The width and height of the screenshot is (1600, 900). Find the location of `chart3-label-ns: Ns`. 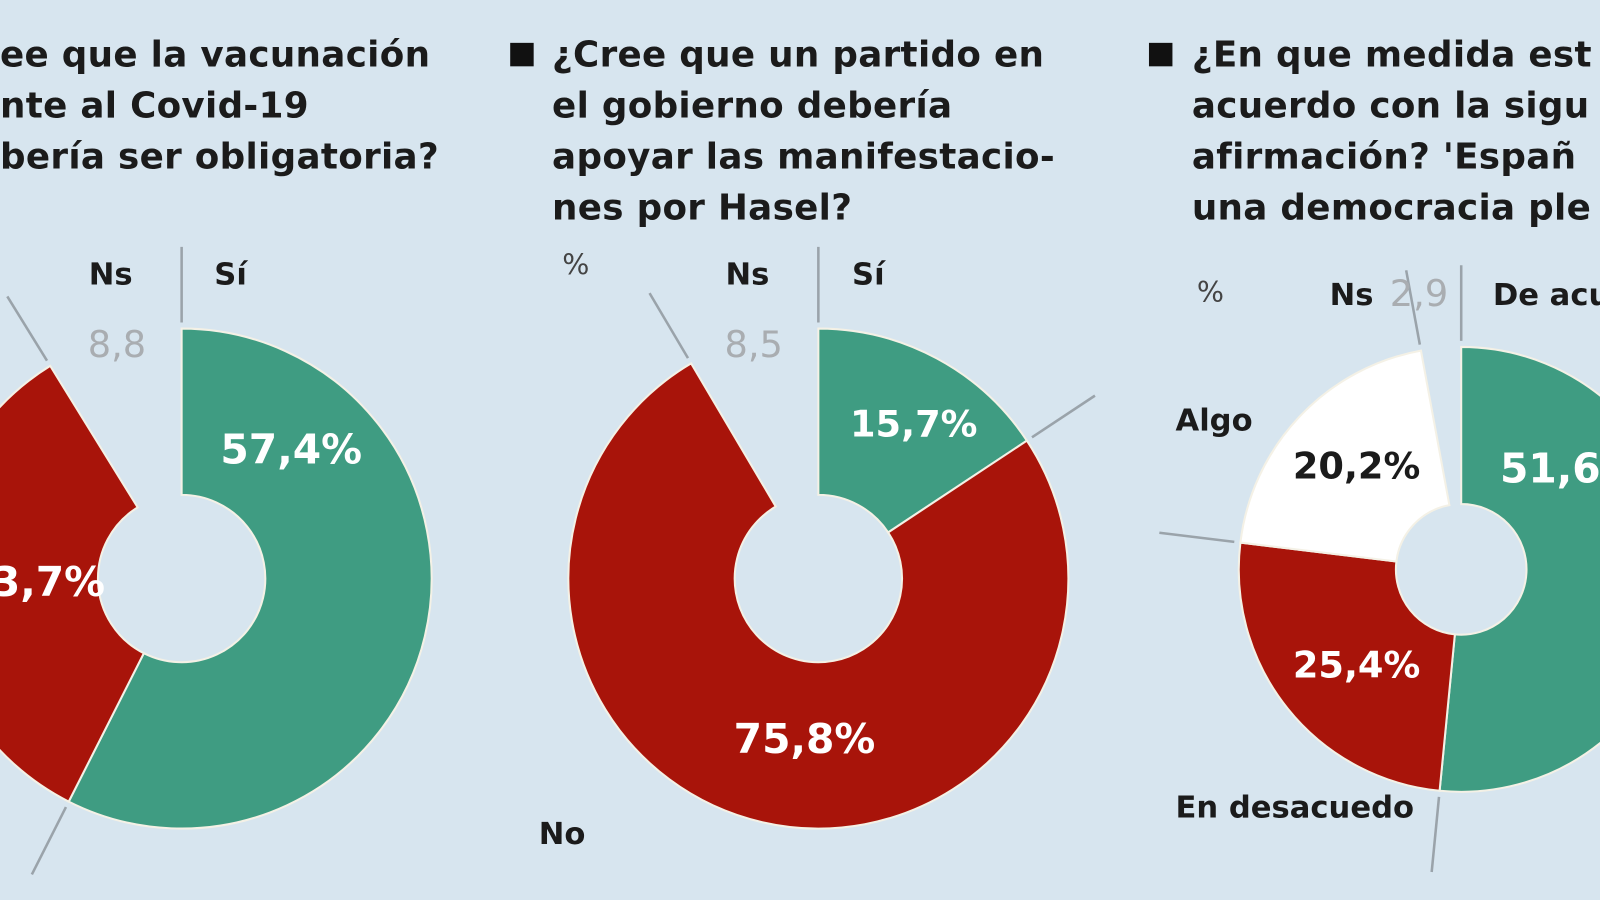

chart3-label-ns: Ns is located at coordinates (1351, 295).